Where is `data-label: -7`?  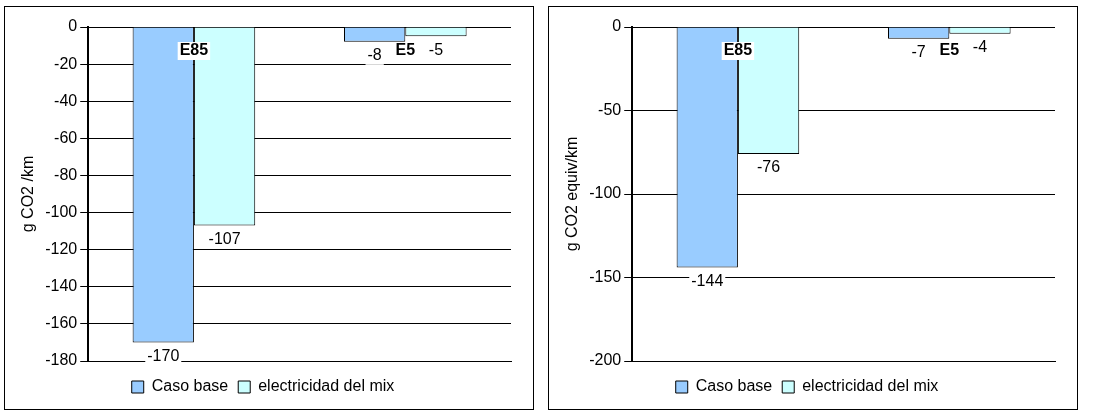
data-label: -7 is located at coordinates (918, 52).